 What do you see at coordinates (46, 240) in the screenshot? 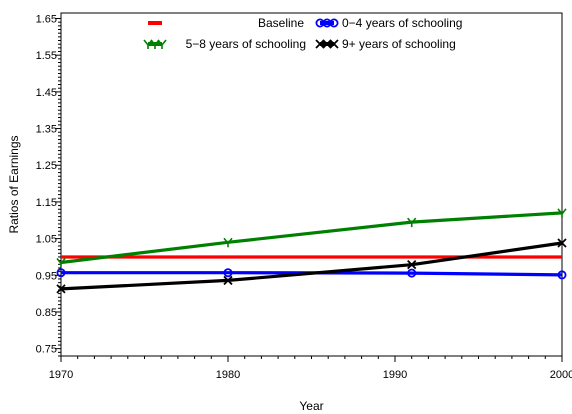
I see `y-tick-label: 1.05` at bounding box center [46, 240].